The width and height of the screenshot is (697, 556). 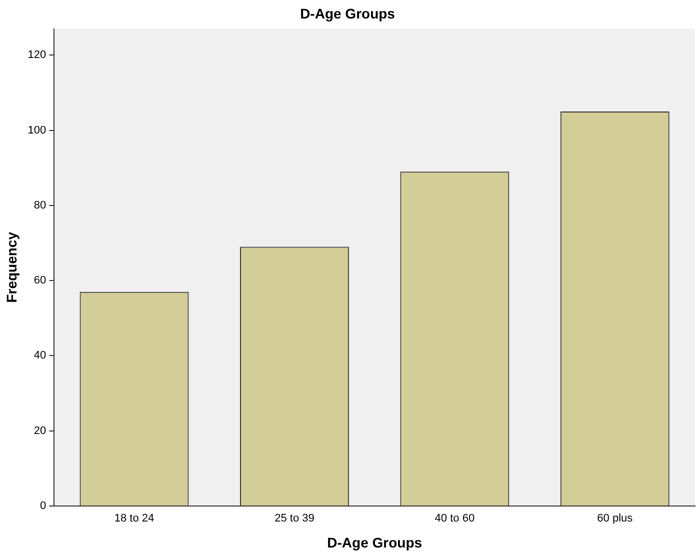 What do you see at coordinates (37, 130) in the screenshot?
I see `y-tick-label: 100` at bounding box center [37, 130].